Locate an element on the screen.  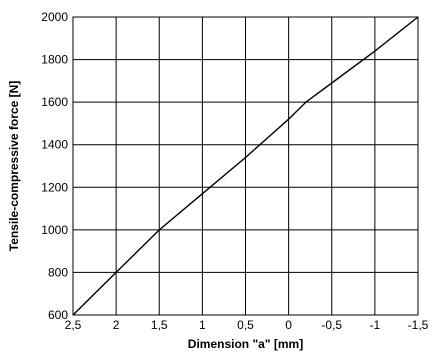
x-tick-label: -0,5 is located at coordinates (331, 325).